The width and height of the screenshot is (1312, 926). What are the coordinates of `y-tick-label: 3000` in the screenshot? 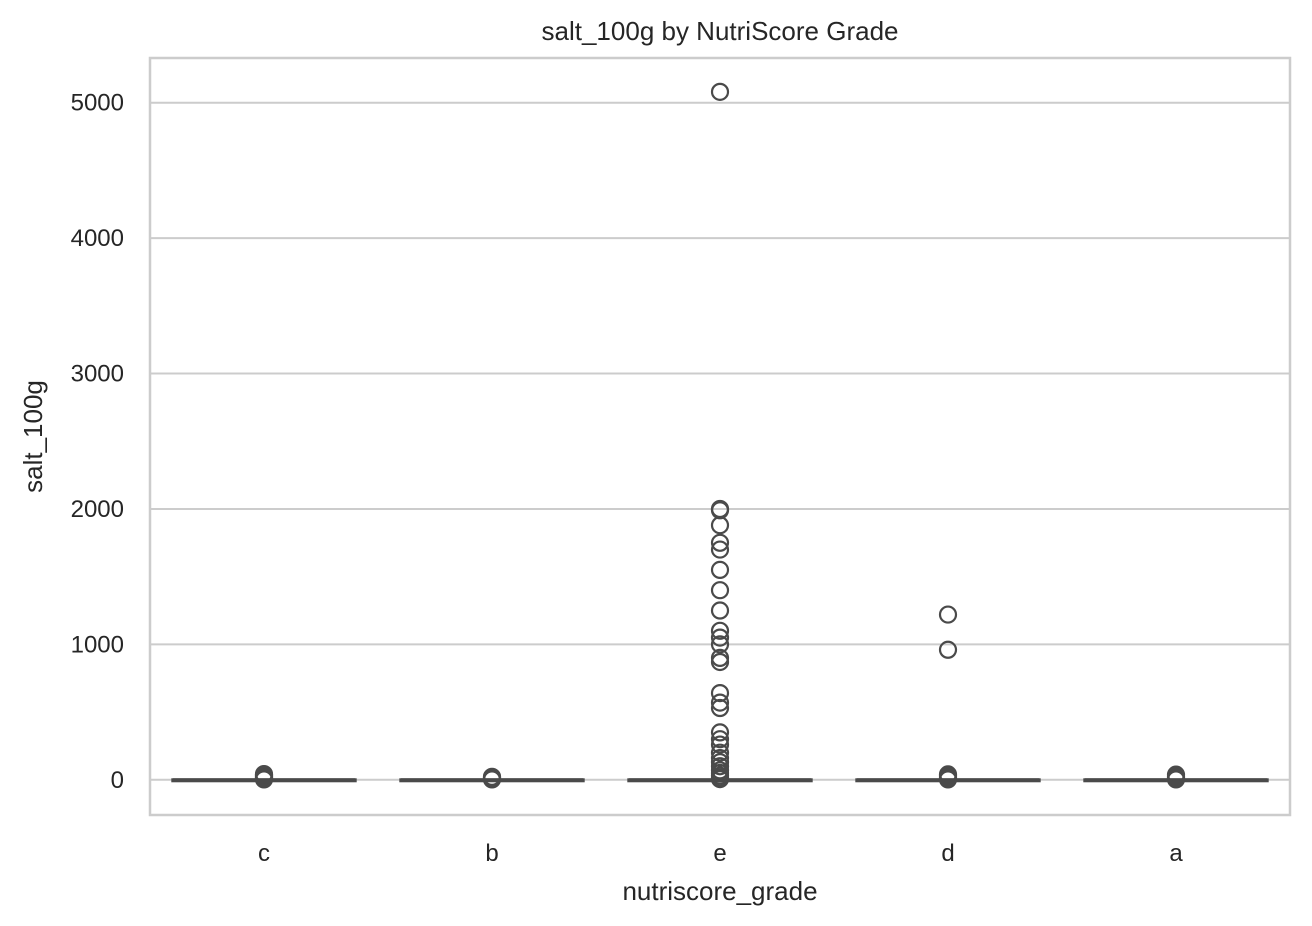 It's located at (97, 374).